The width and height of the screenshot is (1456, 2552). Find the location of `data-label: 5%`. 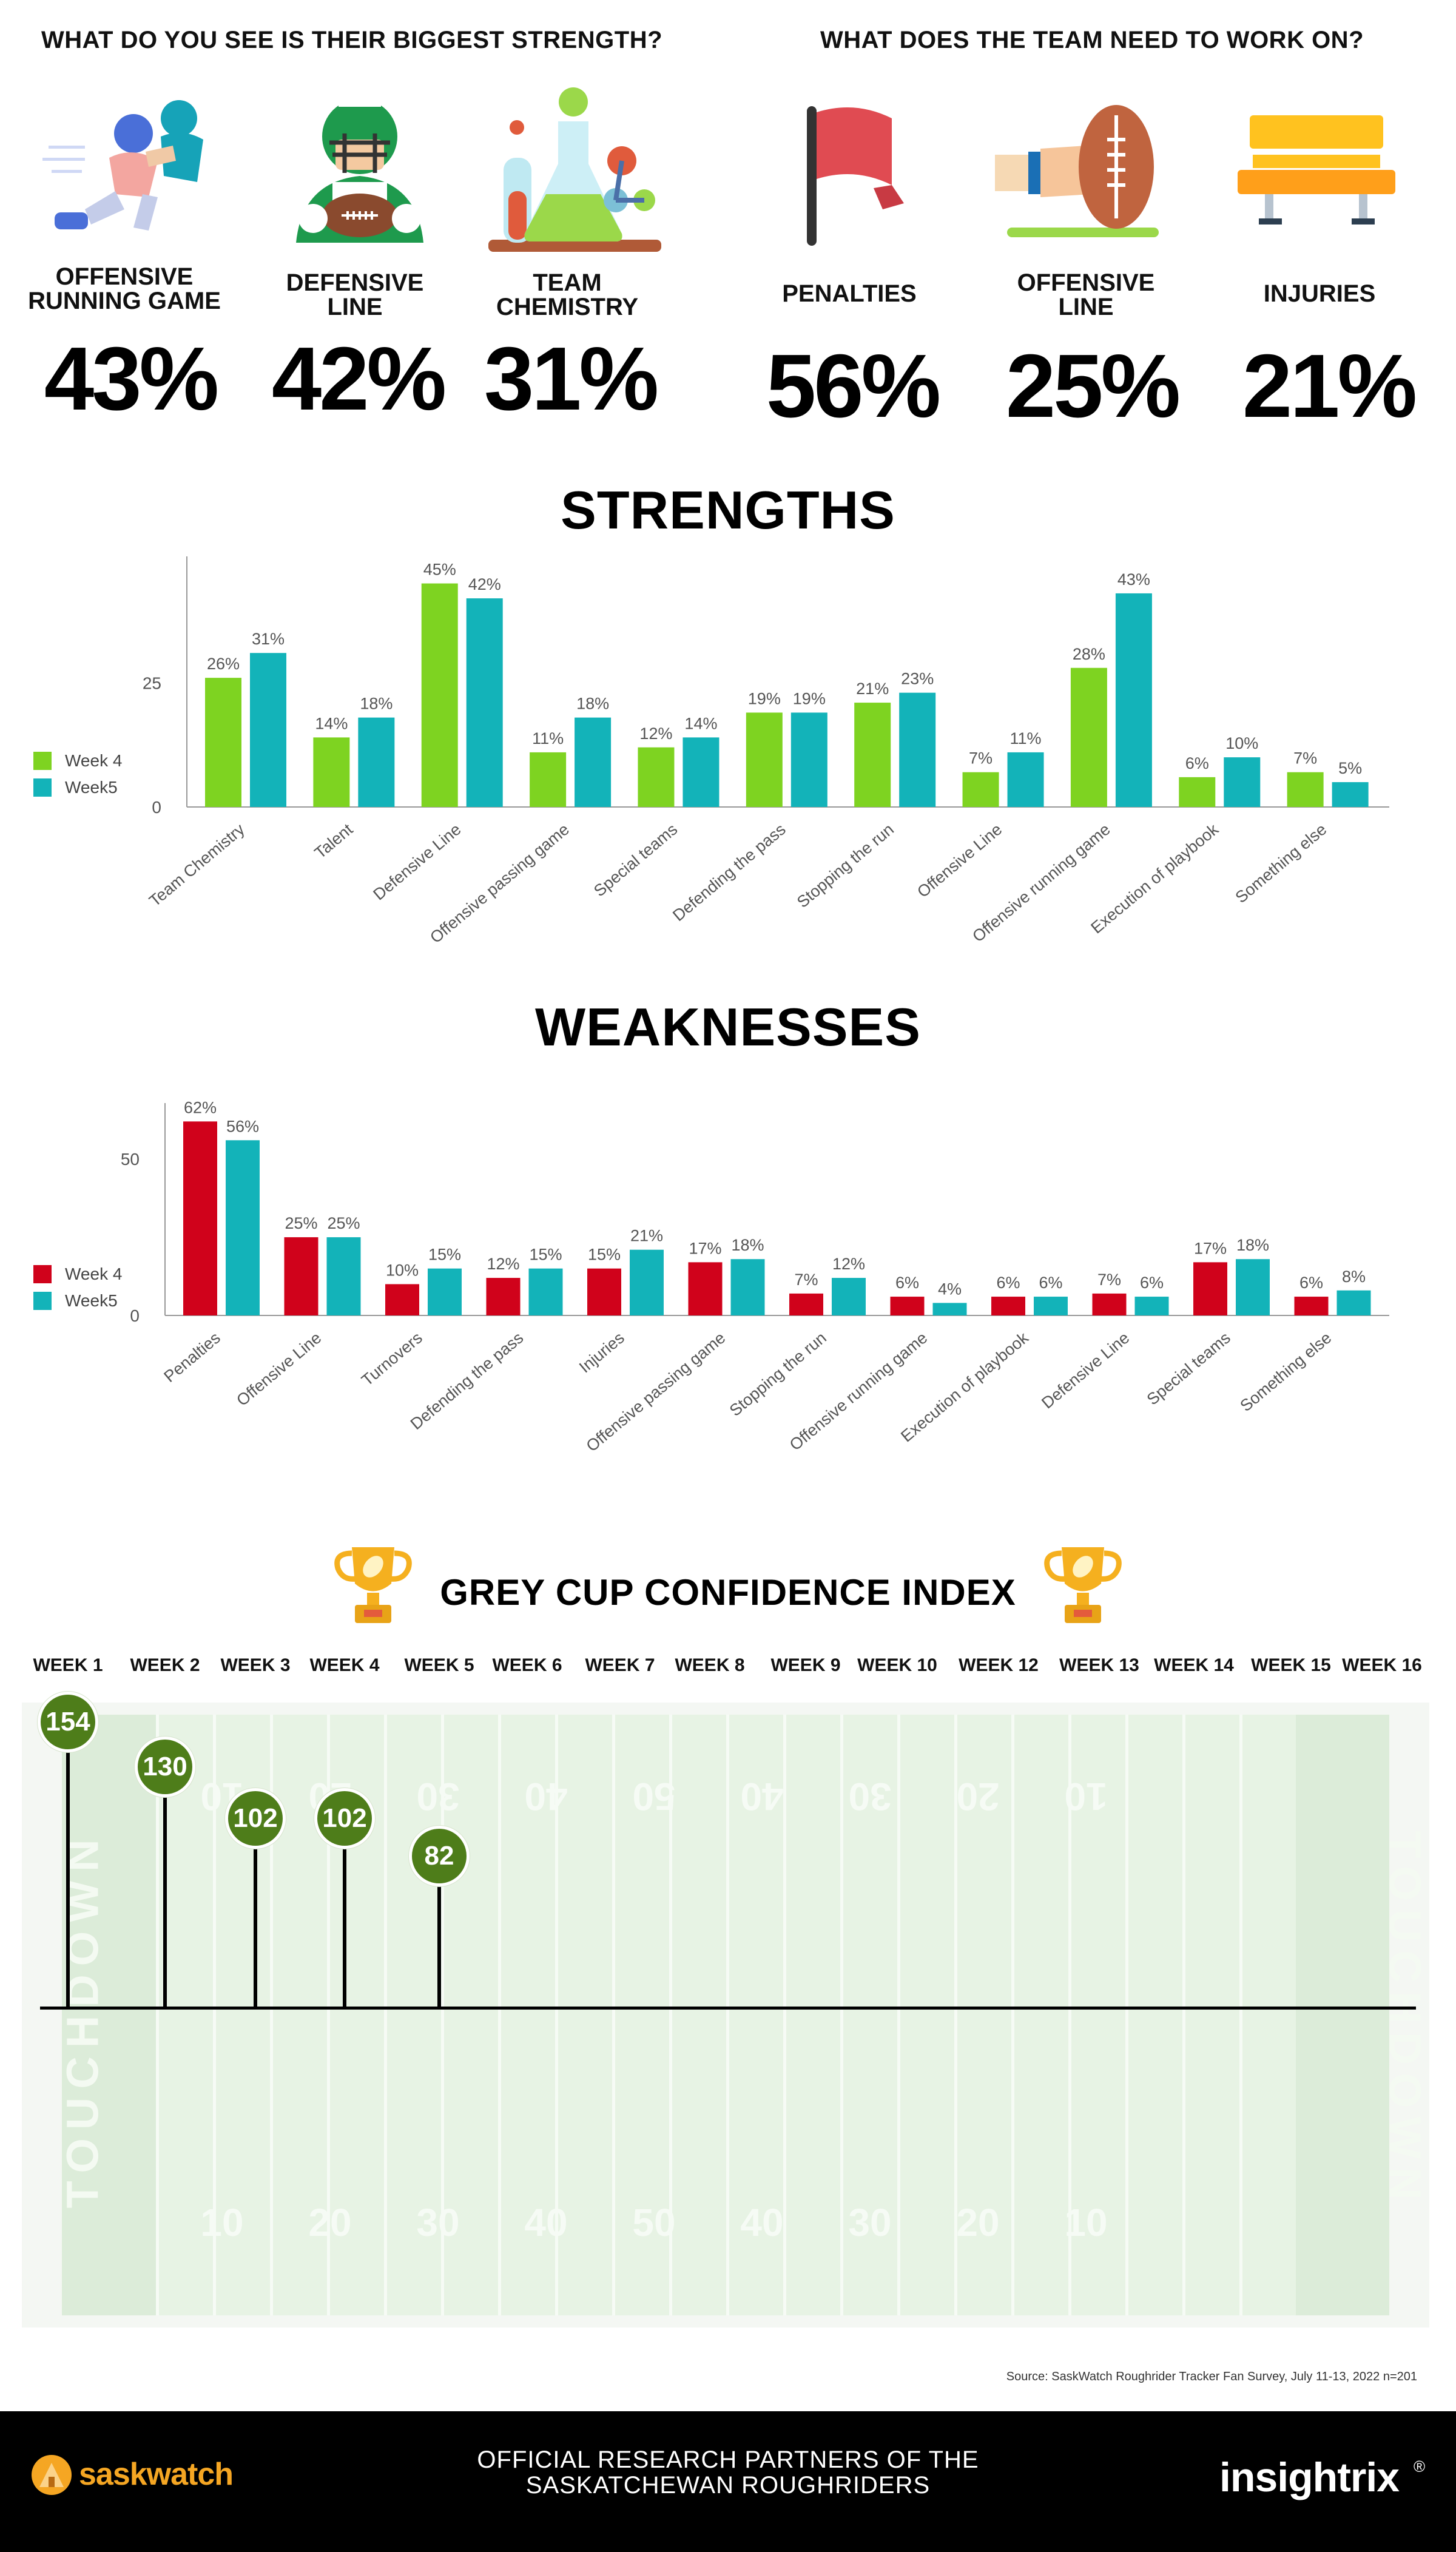

data-label: 5% is located at coordinates (1350, 768).